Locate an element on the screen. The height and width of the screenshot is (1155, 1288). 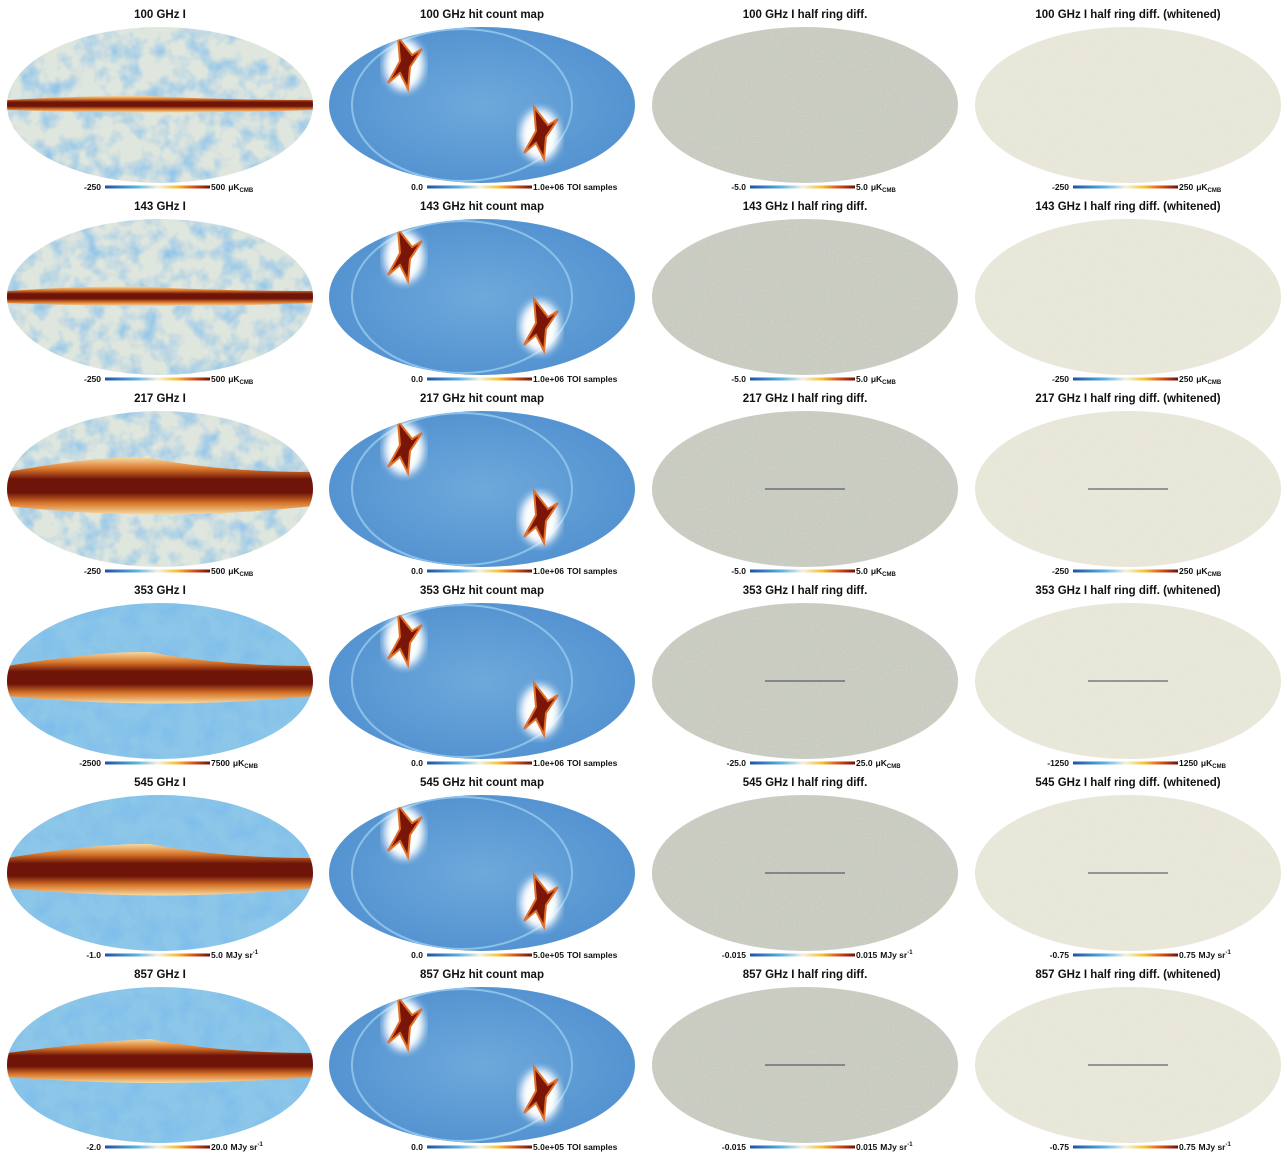
colorbar-min: -250 is located at coordinates (1060, 187).